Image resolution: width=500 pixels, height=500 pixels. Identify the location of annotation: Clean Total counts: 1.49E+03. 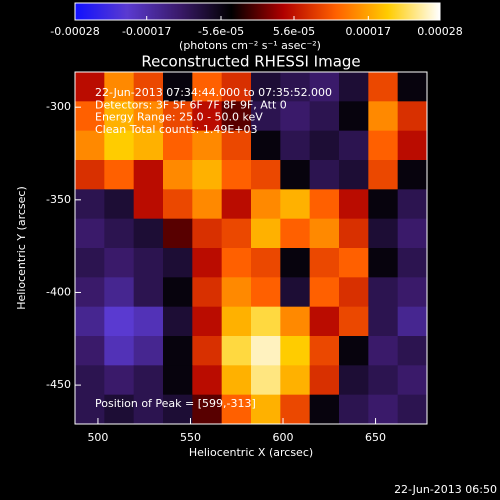
(176, 129).